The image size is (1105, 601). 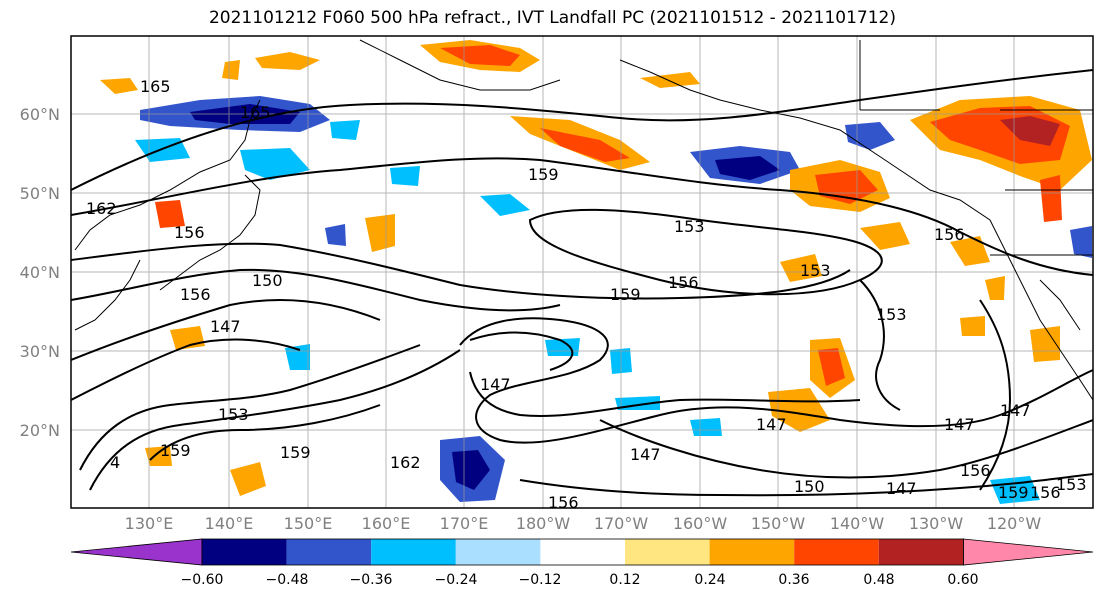 I want to click on colorbar-tick: 0.36, so click(x=794, y=580).